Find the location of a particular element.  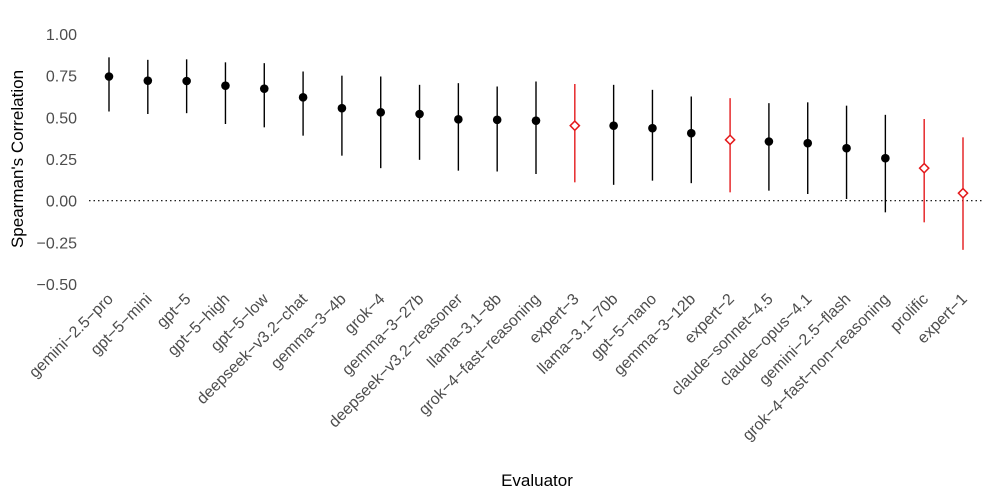

y-tick-label: 0.00 is located at coordinates (61, 202).